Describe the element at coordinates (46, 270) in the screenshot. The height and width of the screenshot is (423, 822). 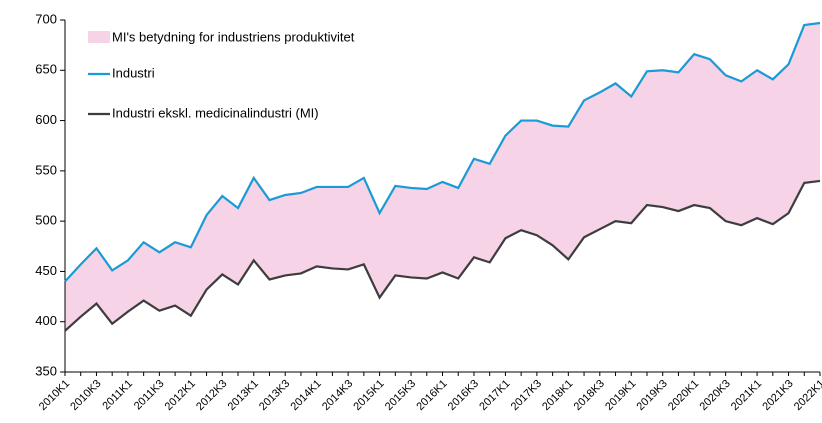
I see `y-tick-label: 450` at that location.